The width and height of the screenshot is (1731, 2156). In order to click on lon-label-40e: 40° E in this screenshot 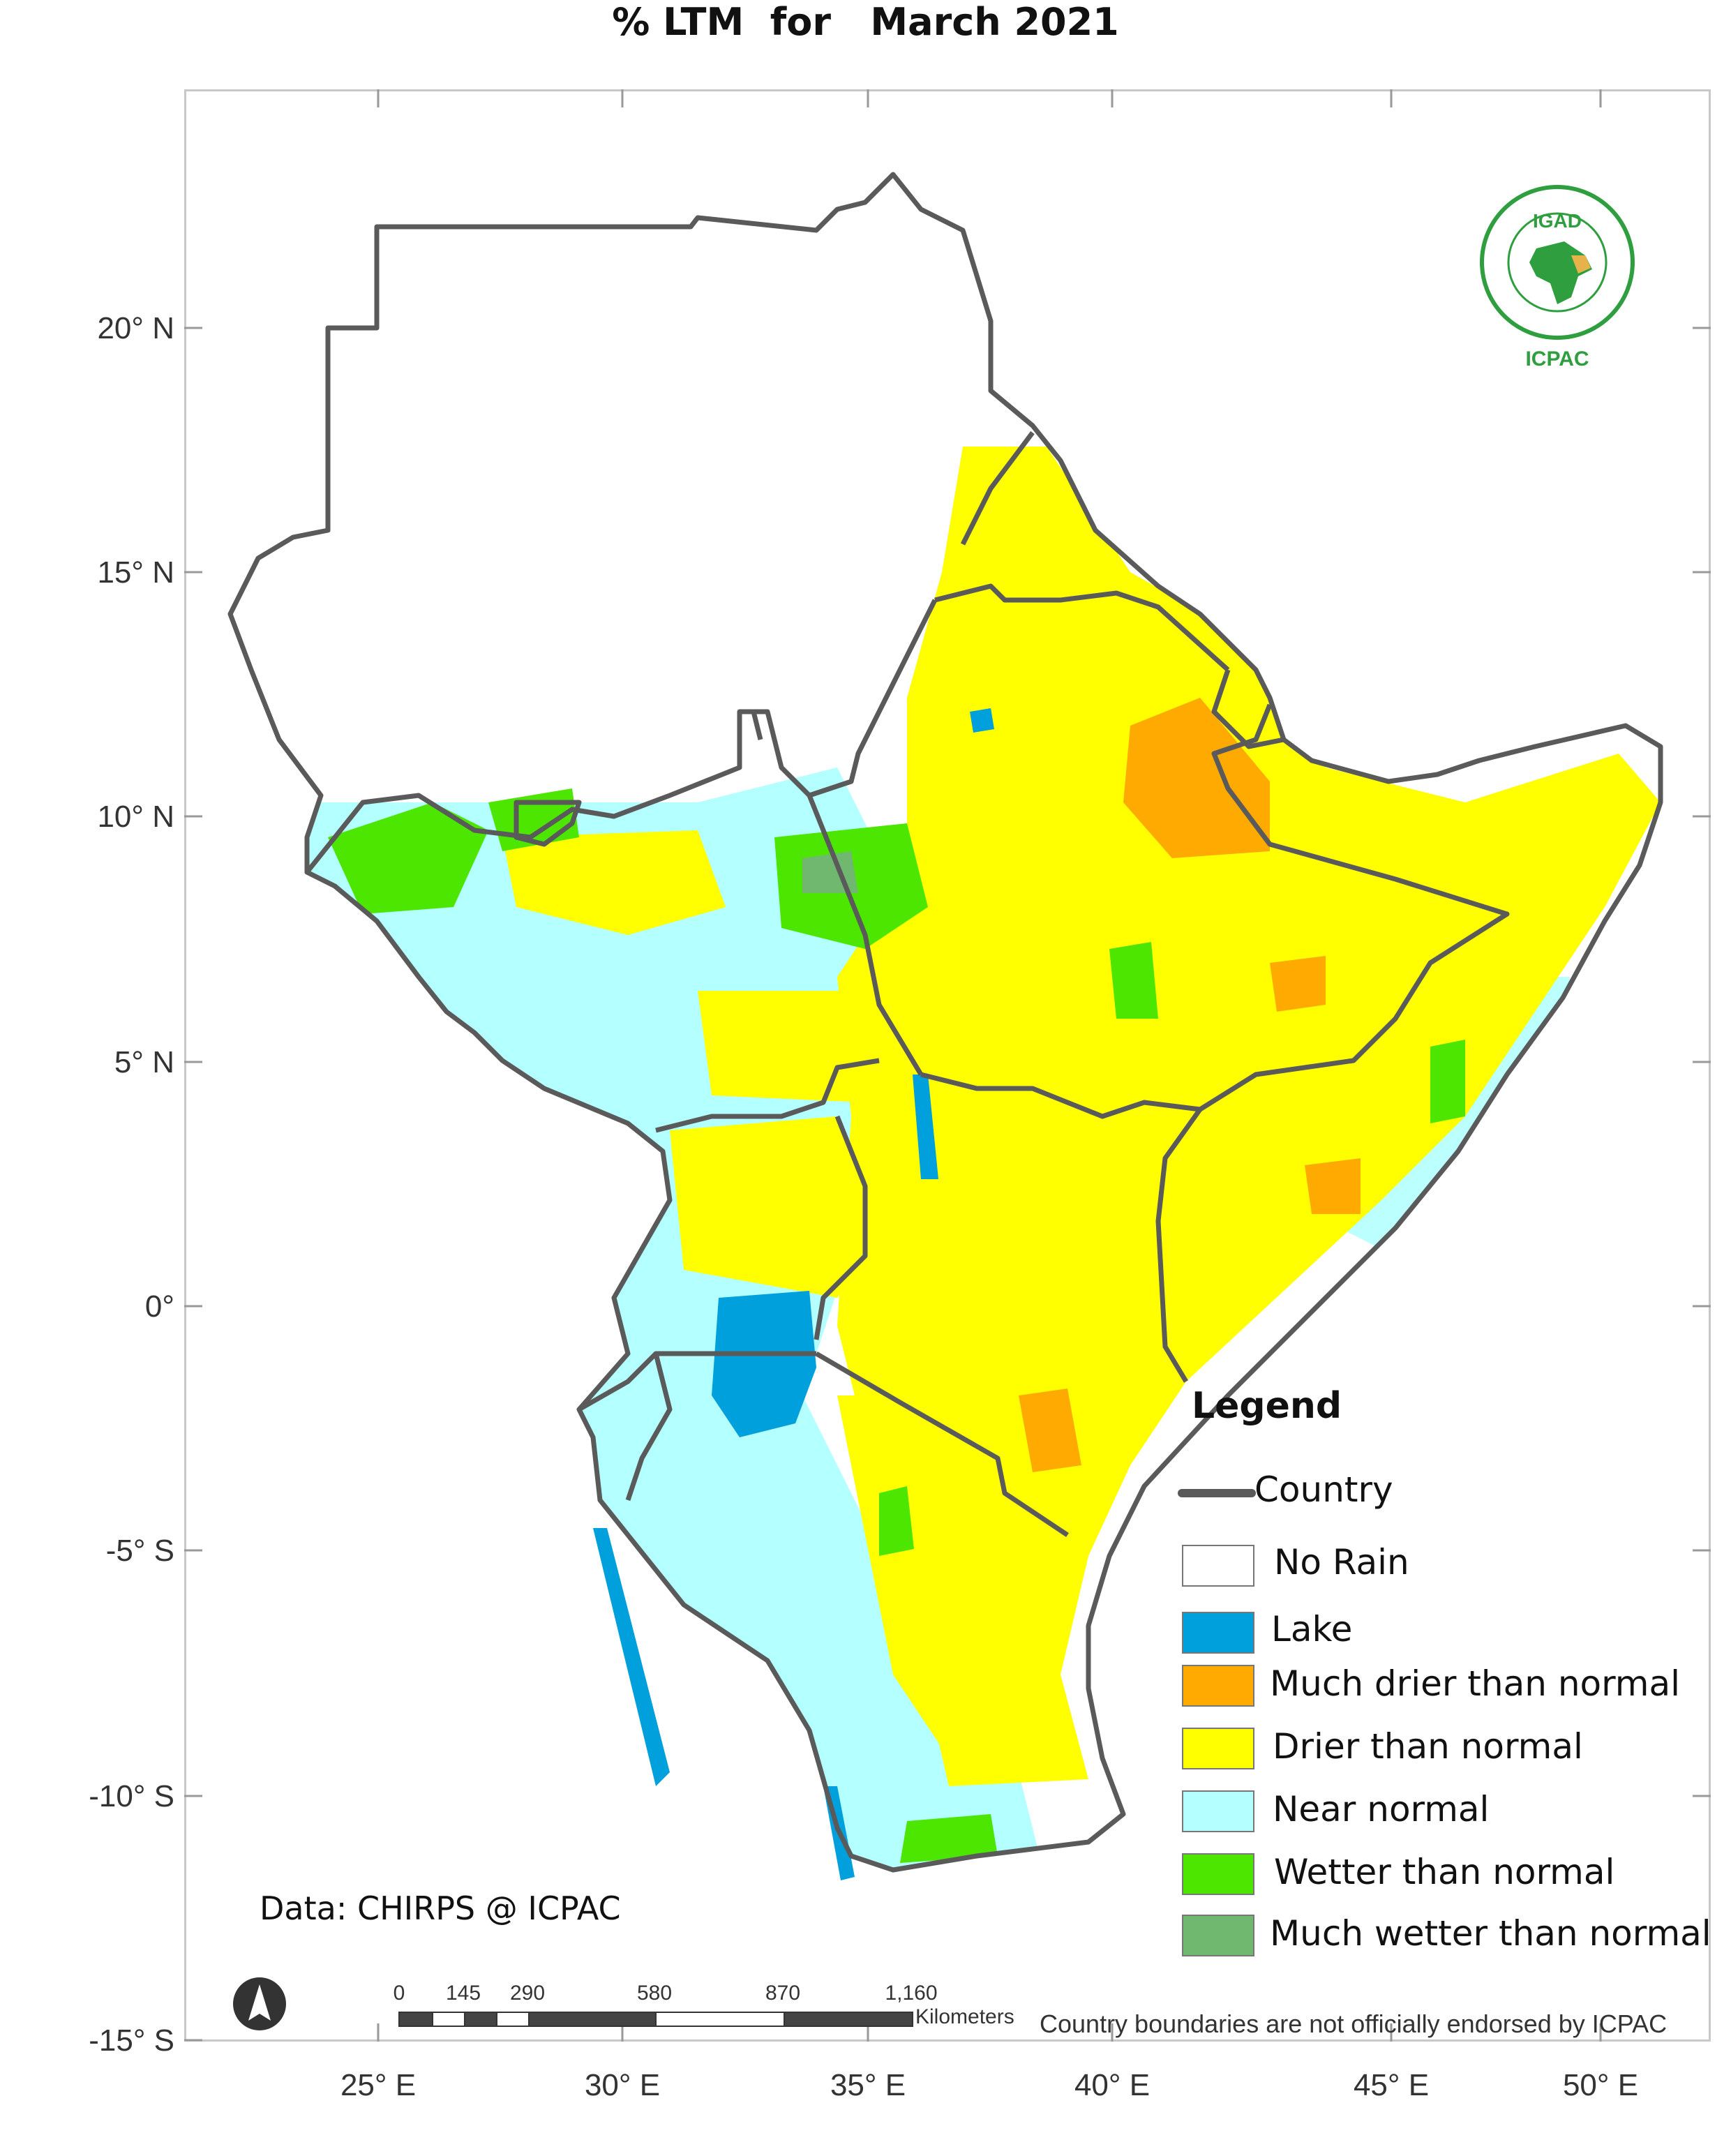, I will do `click(1112, 2085)`.